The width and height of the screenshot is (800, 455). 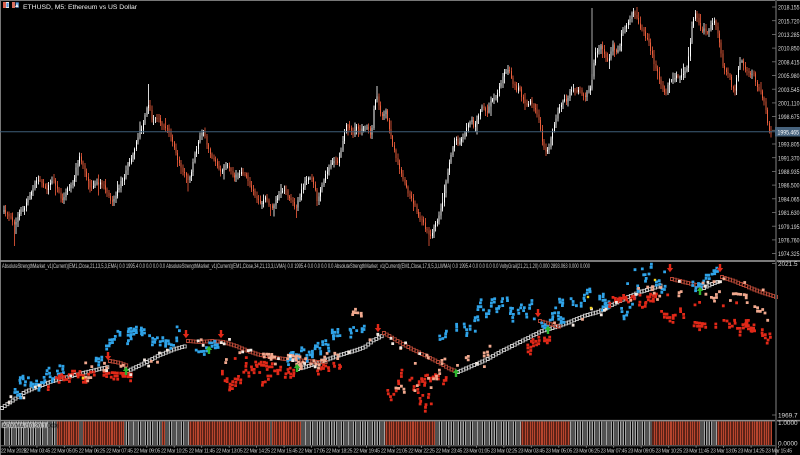 What do you see at coordinates (723, 452) in the screenshot?
I see `svg-text: 23 Mar 13:05` at bounding box center [723, 452].